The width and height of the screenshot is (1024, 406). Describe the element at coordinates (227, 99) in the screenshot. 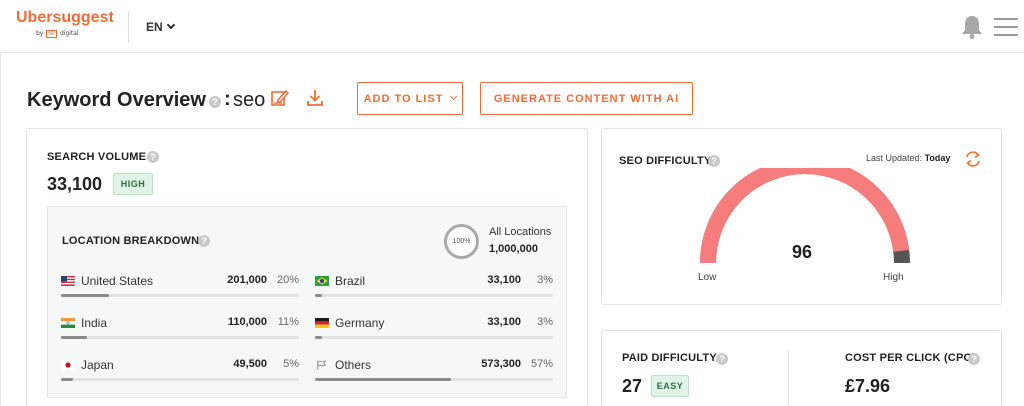

I see `title-colon: :` at that location.